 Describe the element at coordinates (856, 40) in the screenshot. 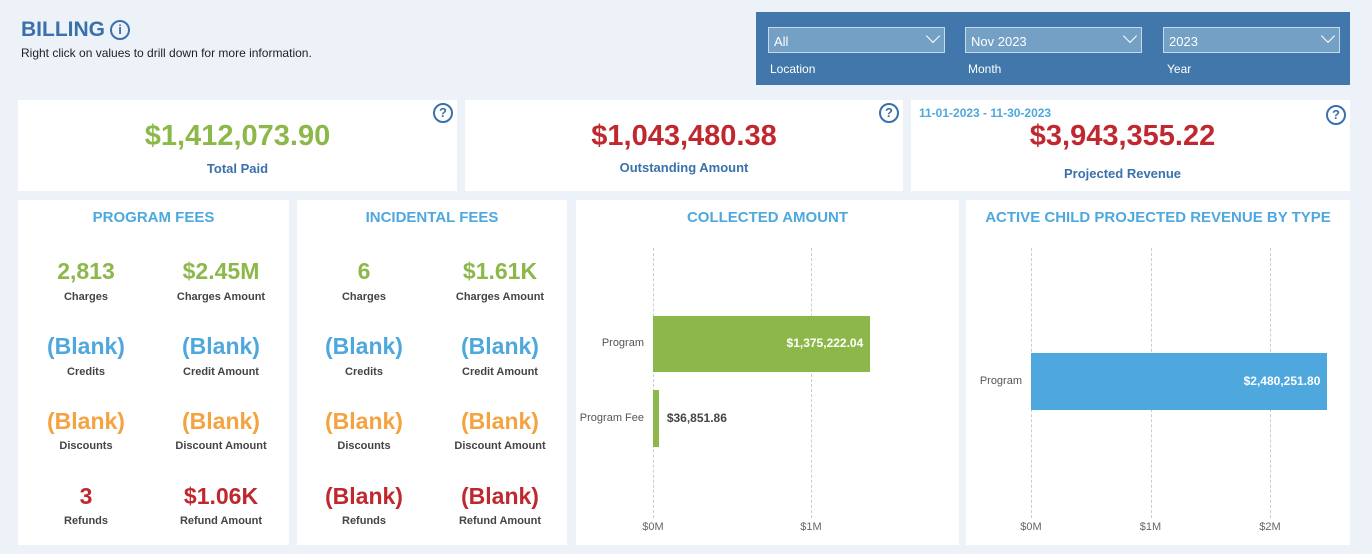

I see `location-select: All` at that location.